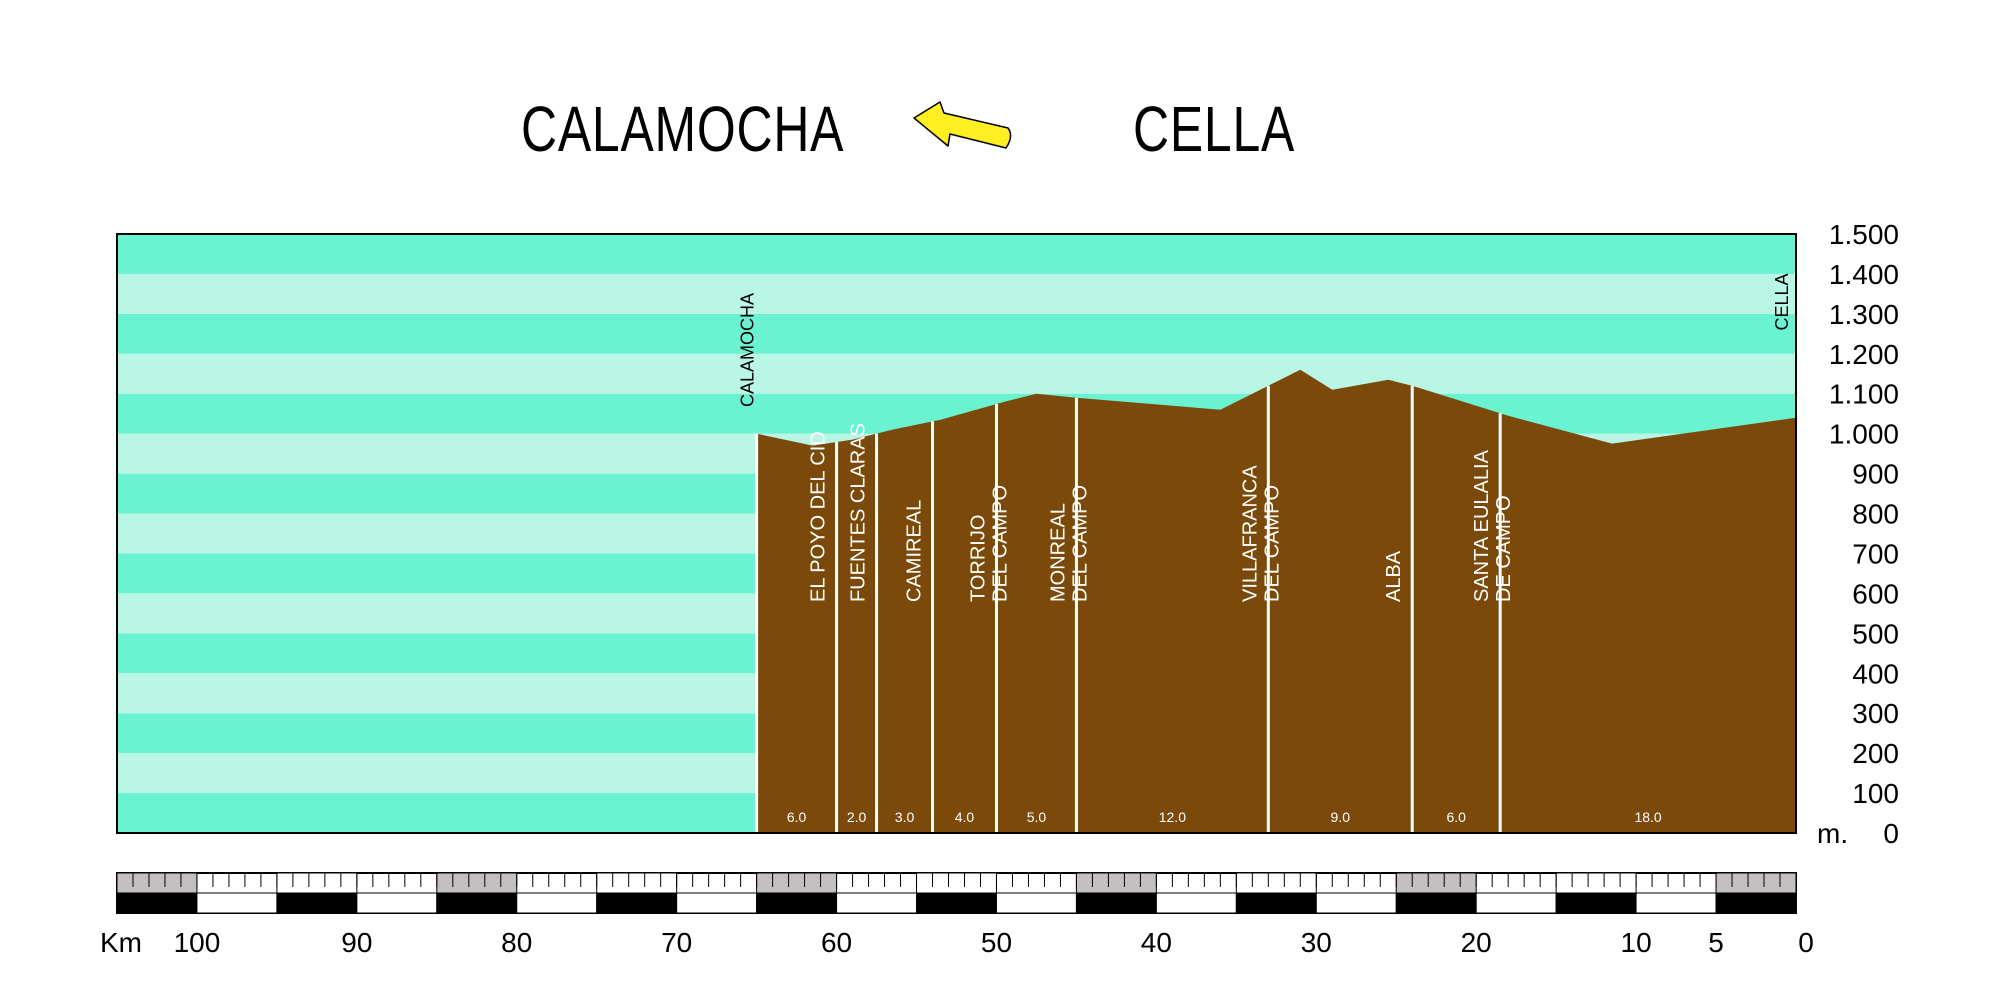 This screenshot has height=989, width=2000. I want to click on y-tick-label: 700, so click(1875, 553).